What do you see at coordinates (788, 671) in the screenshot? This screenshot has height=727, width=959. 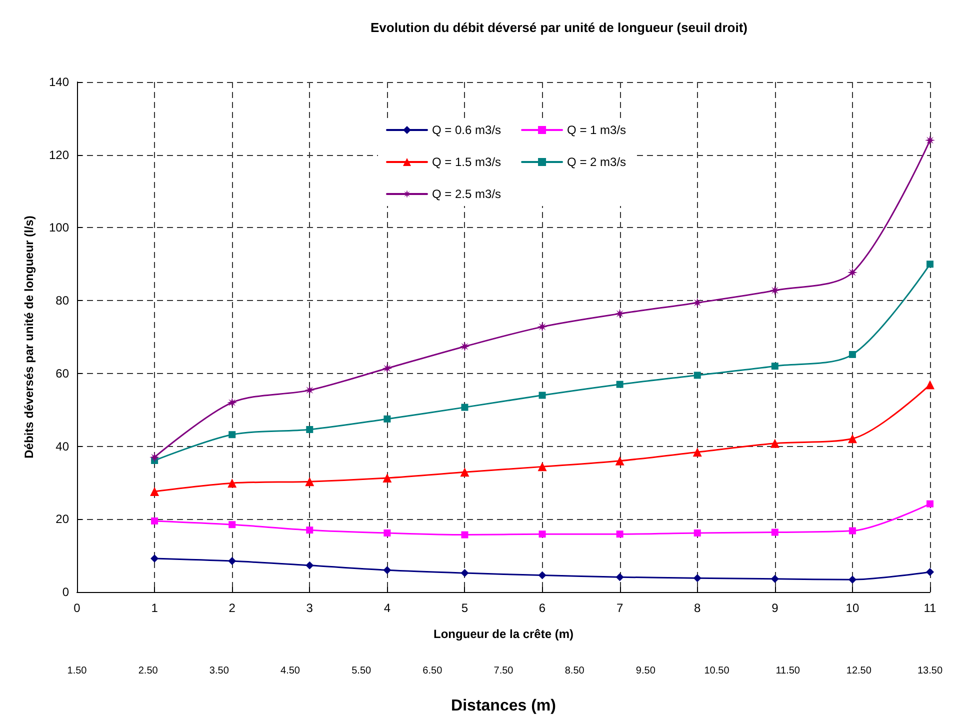 I see `x2-tick-label: 11.50` at bounding box center [788, 671].